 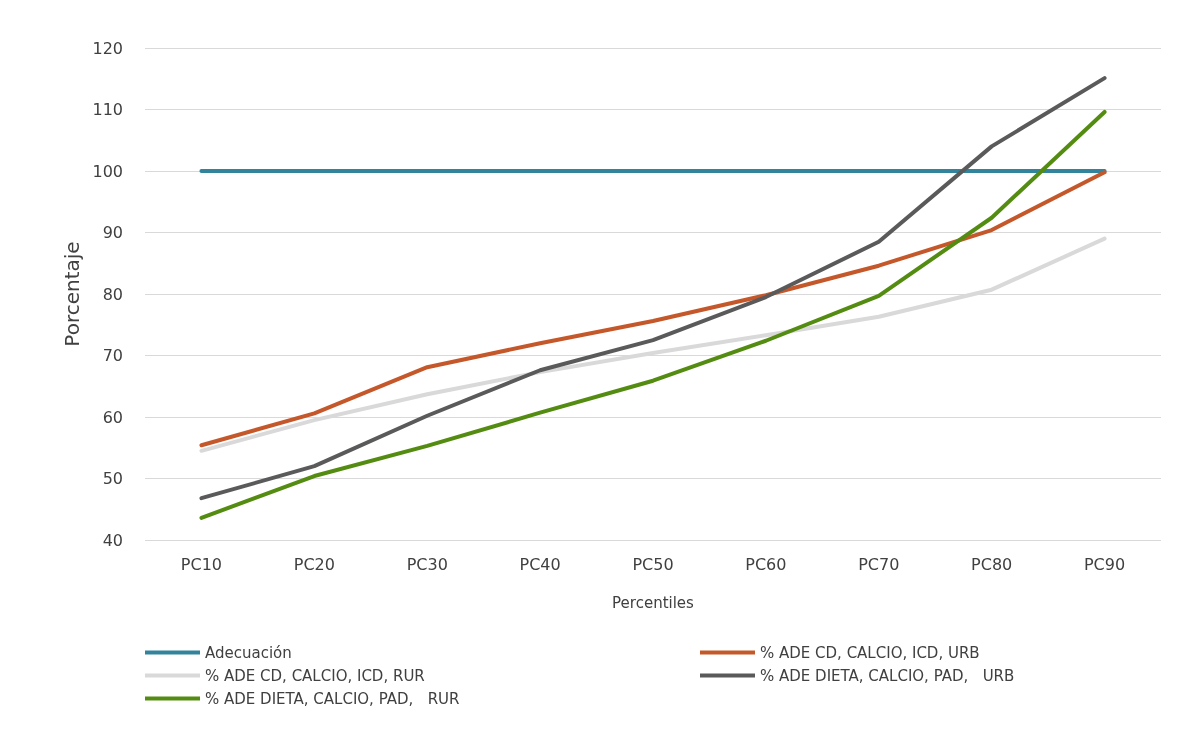 I want to click on legend-label: % ADE DIETA, CALCIO, PAD, RUR, so click(x=332, y=698).